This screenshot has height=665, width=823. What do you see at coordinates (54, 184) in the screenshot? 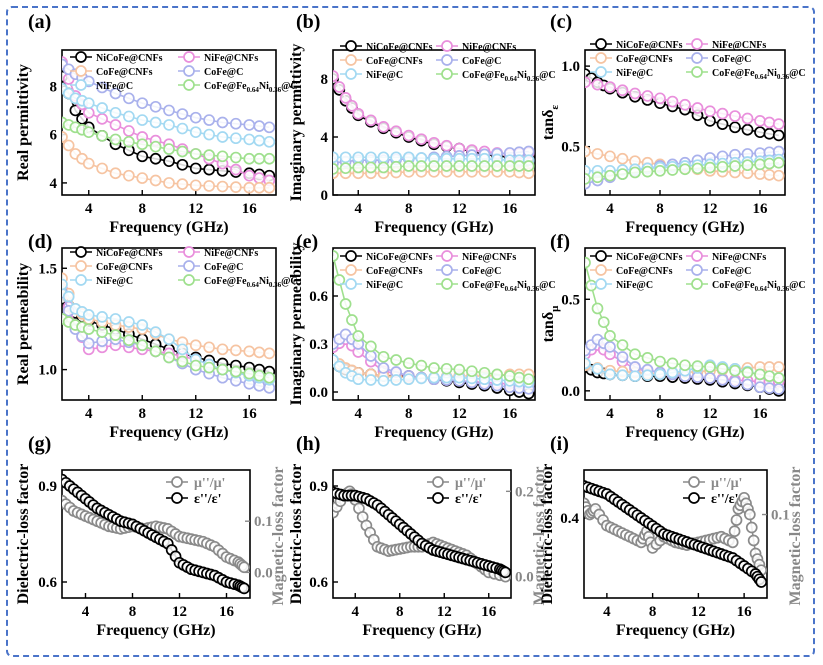
I see `y-tick-label: 4` at bounding box center [54, 184].